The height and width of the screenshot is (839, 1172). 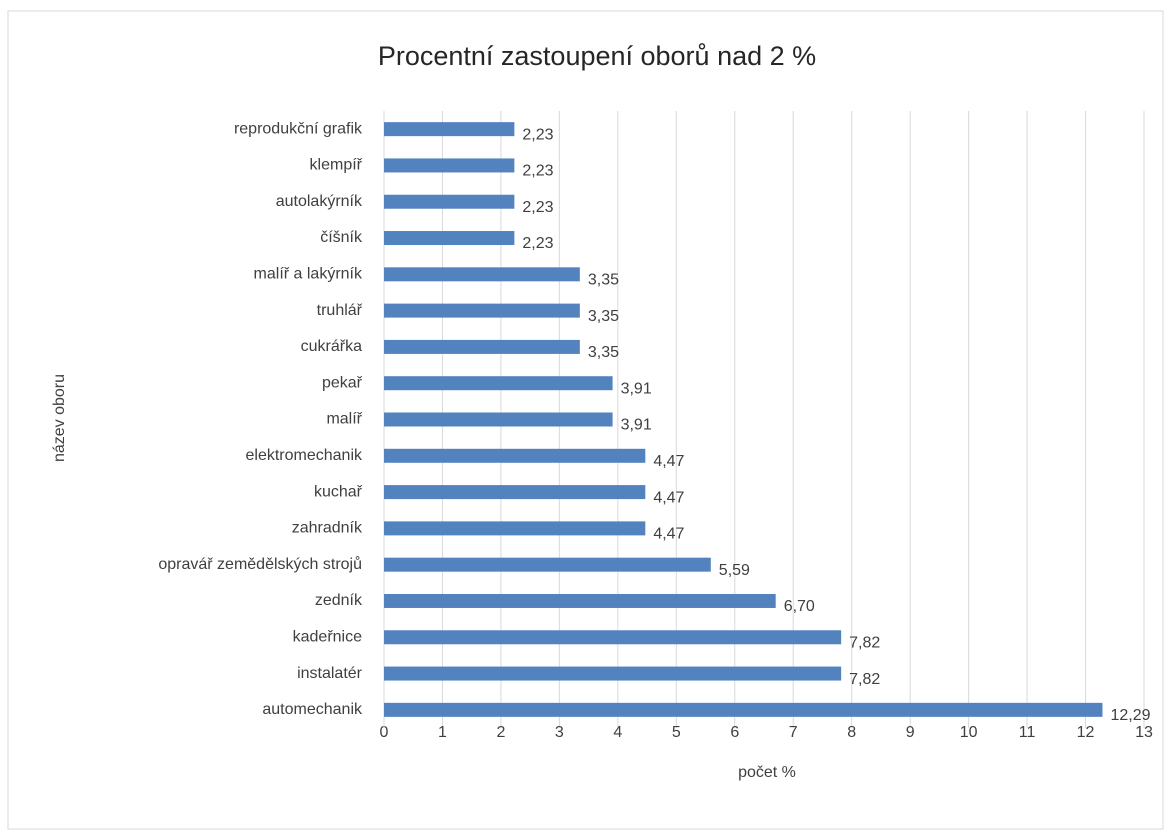 I want to click on y-tick-label: malíř, so click(x=344, y=419).